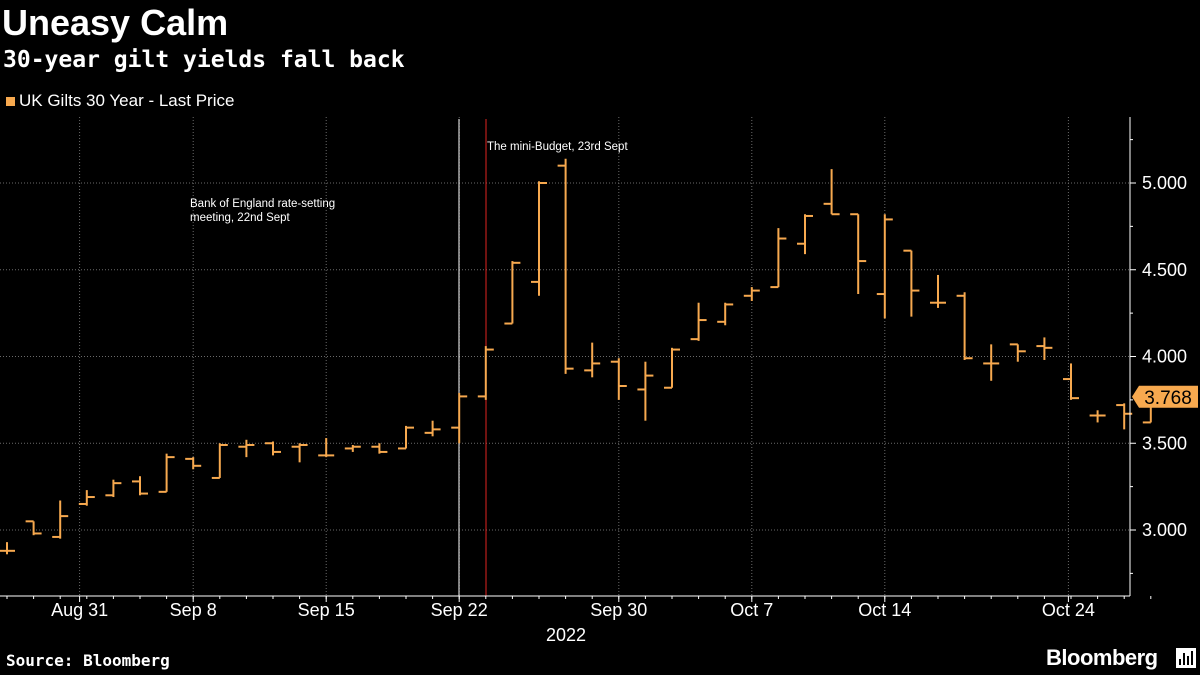  Describe the element at coordinates (459, 610) in the screenshot. I see `x-tick-label: Sep 22` at that location.